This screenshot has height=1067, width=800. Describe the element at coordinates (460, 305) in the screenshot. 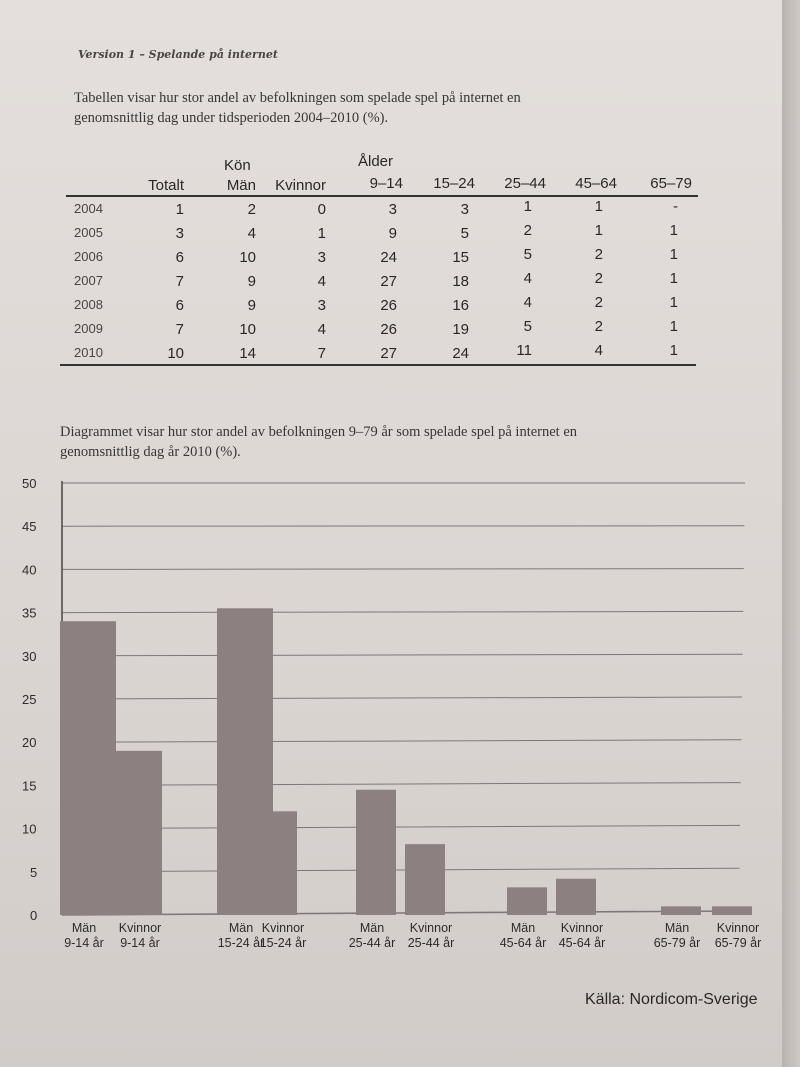

I see `table-cell: 16` at that location.